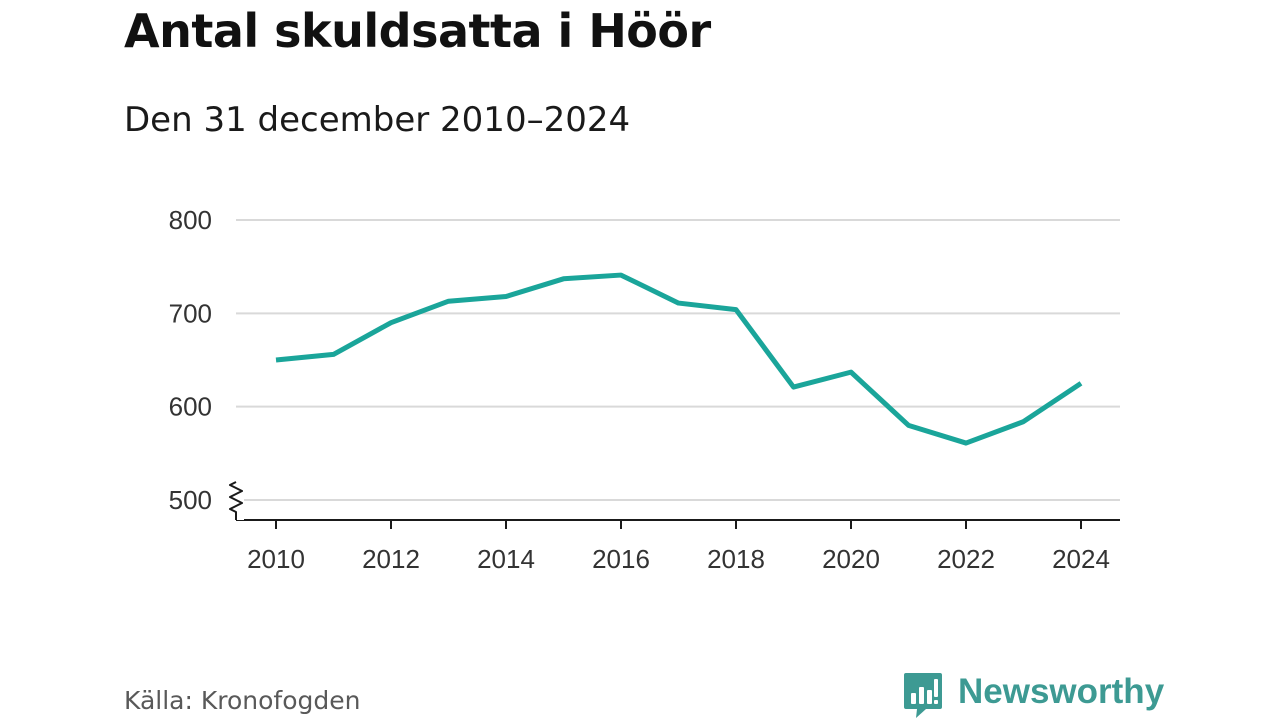 Image resolution: width=1280 pixels, height=720 pixels. Describe the element at coordinates (276, 559) in the screenshot. I see `x-tick-label-2010: 2010` at that location.